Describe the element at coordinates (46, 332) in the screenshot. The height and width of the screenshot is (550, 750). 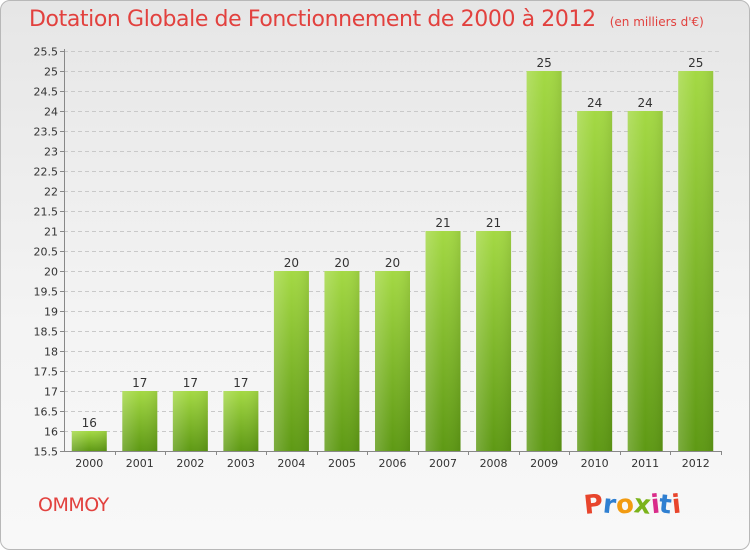
I see `y-tick-label: 18.5` at that location.